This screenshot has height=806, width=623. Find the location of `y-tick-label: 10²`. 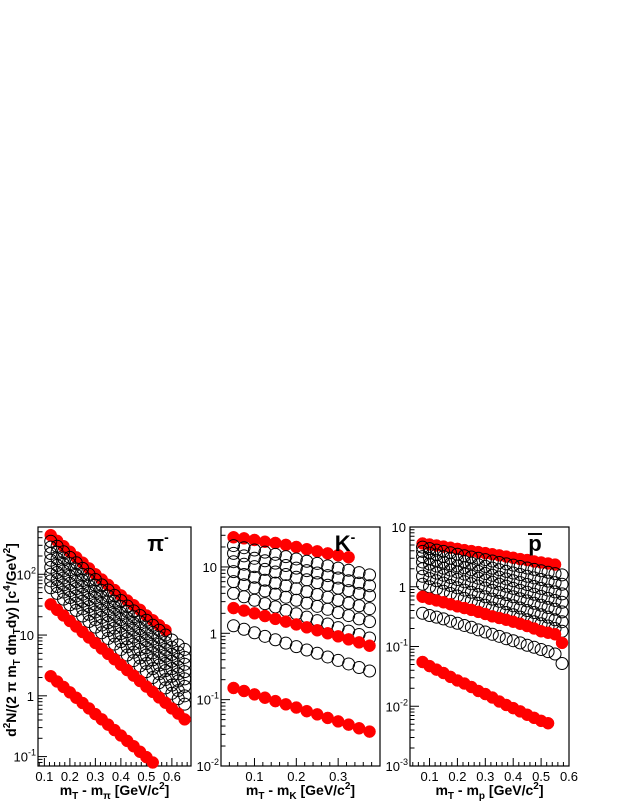

y-tick-label: 10² is located at coordinates (26, 573).